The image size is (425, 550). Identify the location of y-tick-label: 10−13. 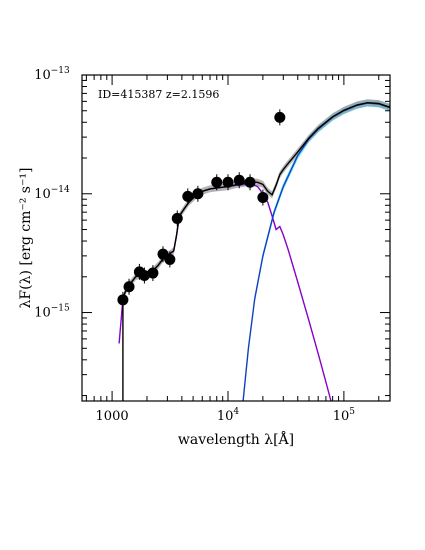
(52, 74).